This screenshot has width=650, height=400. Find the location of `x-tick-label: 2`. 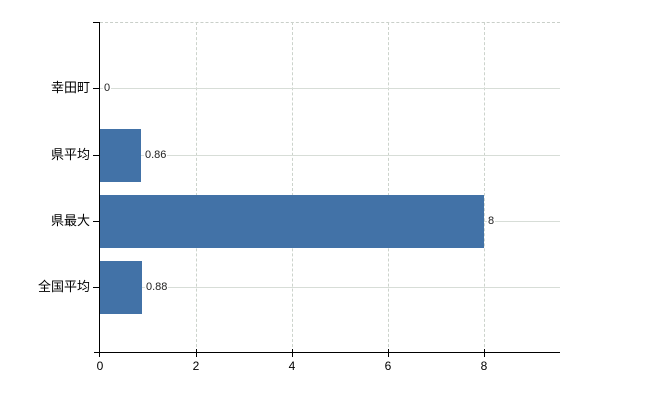

x-tick-label: 2 is located at coordinates (196, 366).